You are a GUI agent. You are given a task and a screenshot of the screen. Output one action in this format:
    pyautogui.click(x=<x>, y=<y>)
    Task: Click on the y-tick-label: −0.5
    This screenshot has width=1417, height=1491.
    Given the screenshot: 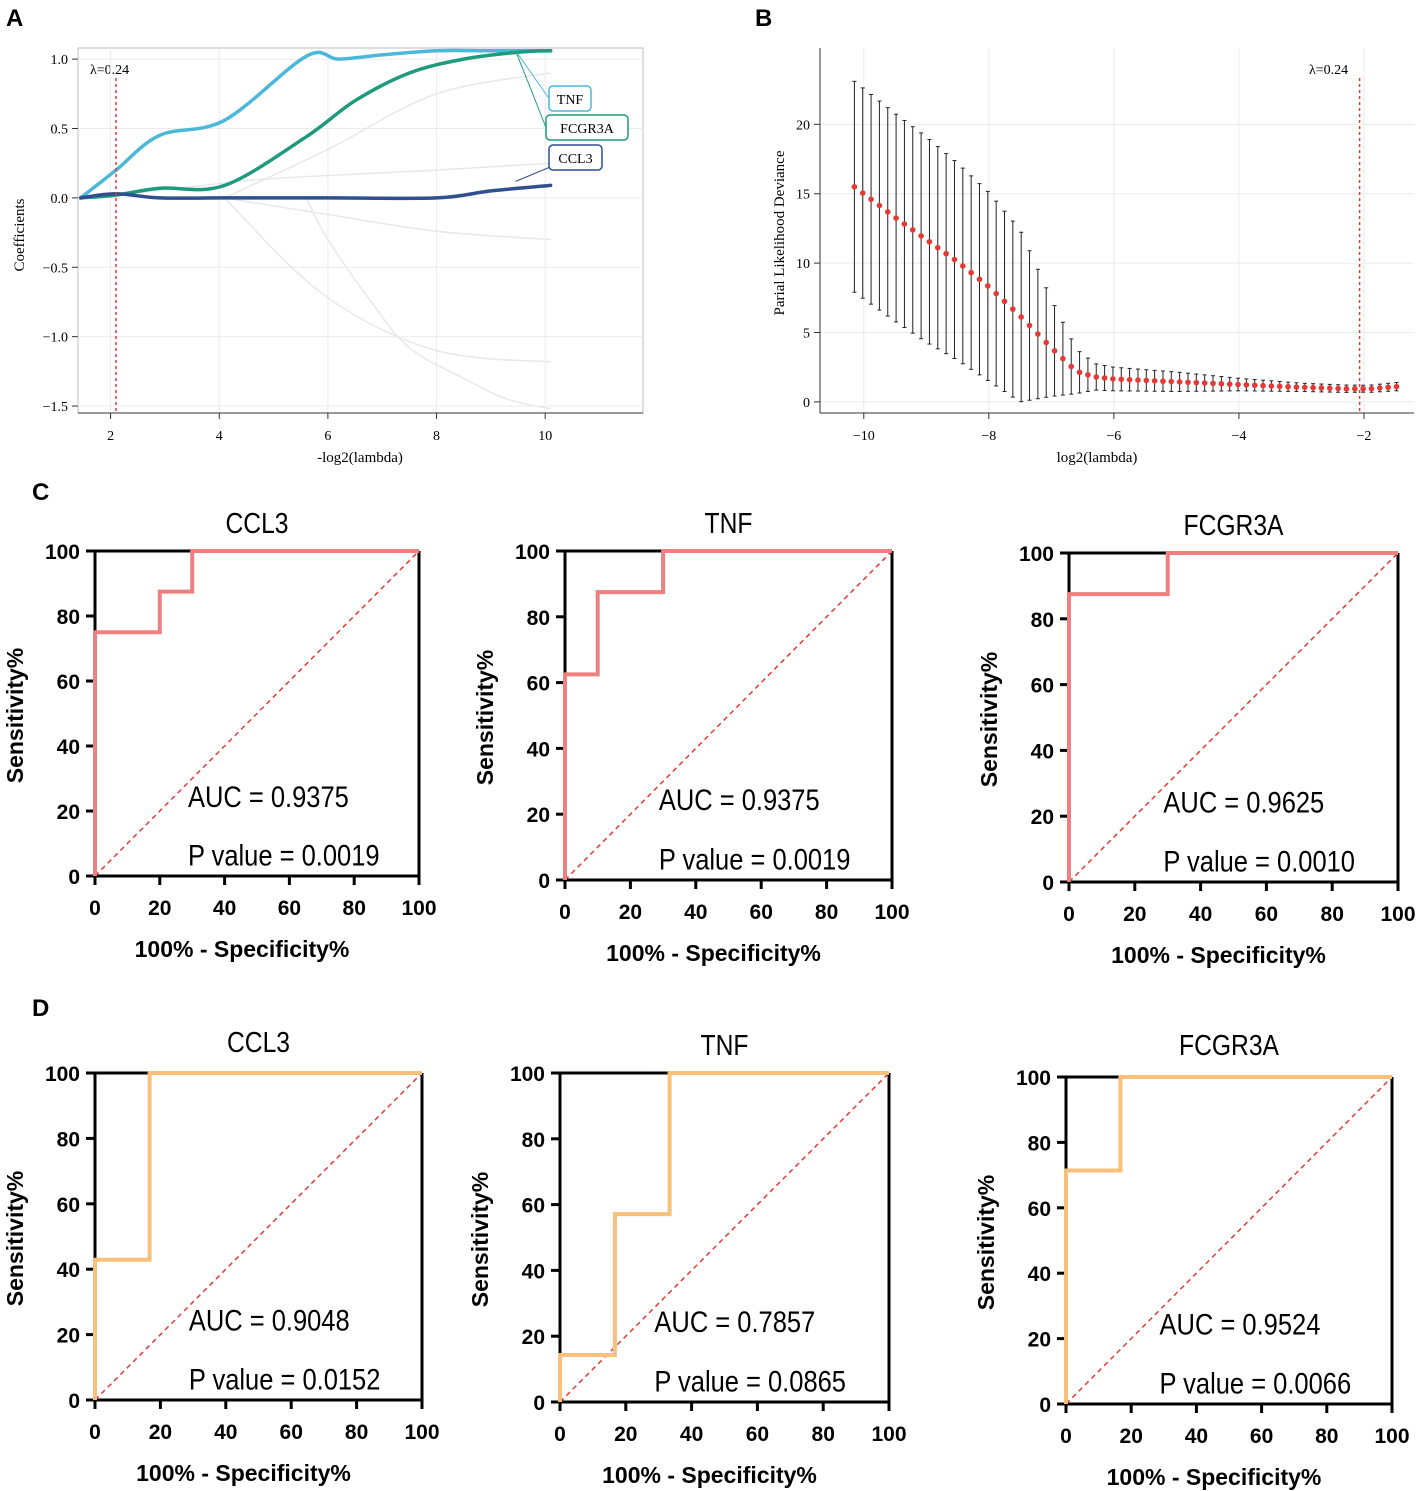 What is the action you would take?
    pyautogui.click(x=55, y=268)
    